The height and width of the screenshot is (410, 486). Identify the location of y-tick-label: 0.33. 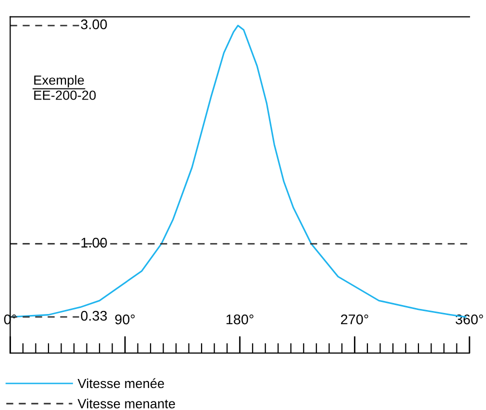
(93, 315).